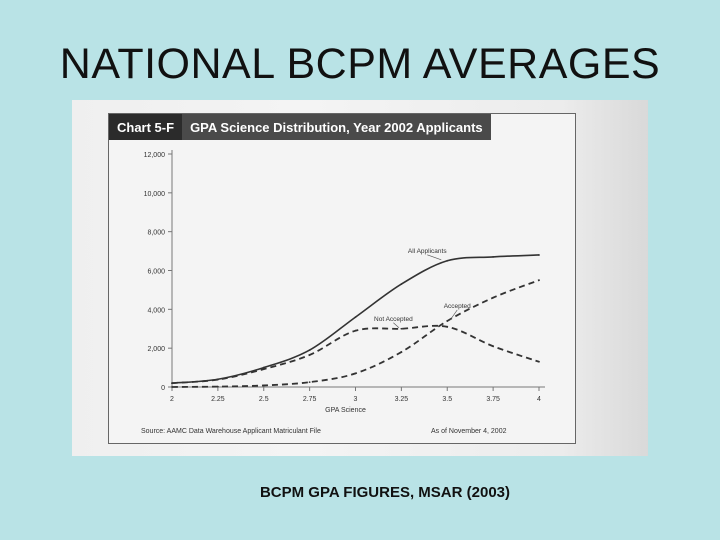  I want to click on x-tick-label: 2.75, so click(310, 399).